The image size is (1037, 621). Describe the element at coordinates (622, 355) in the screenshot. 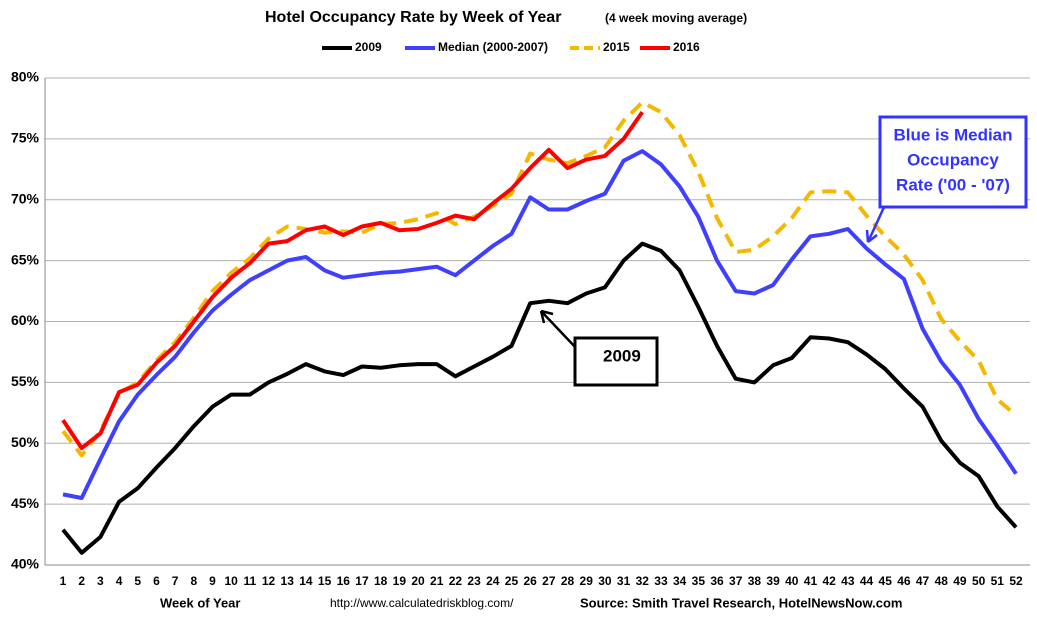

I see `annotation-text: 2009` at that location.